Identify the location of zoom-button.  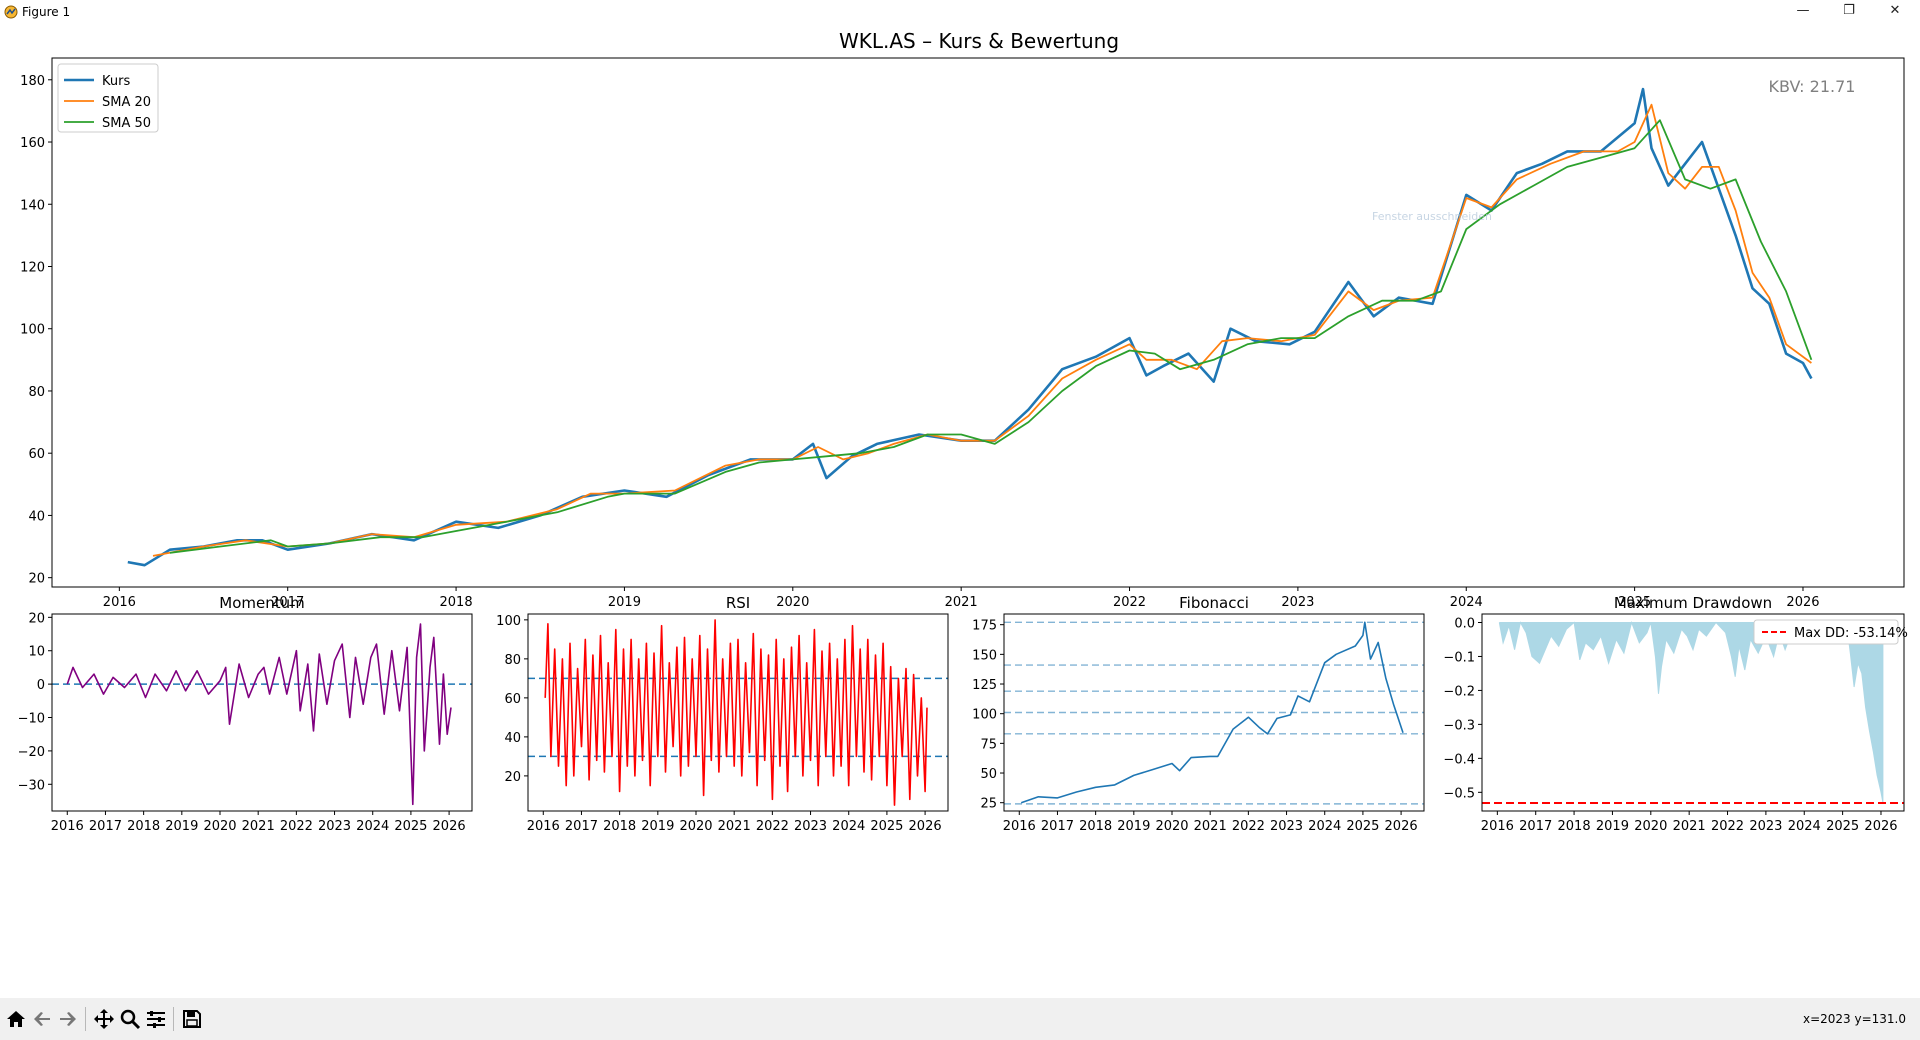
(130, 1019).